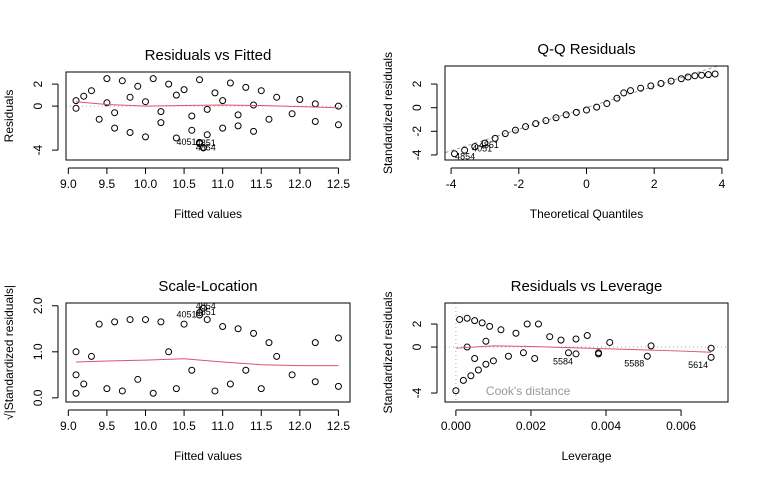  Describe the element at coordinates (654, 184) in the screenshot. I see `x-tick-label: 2` at that location.